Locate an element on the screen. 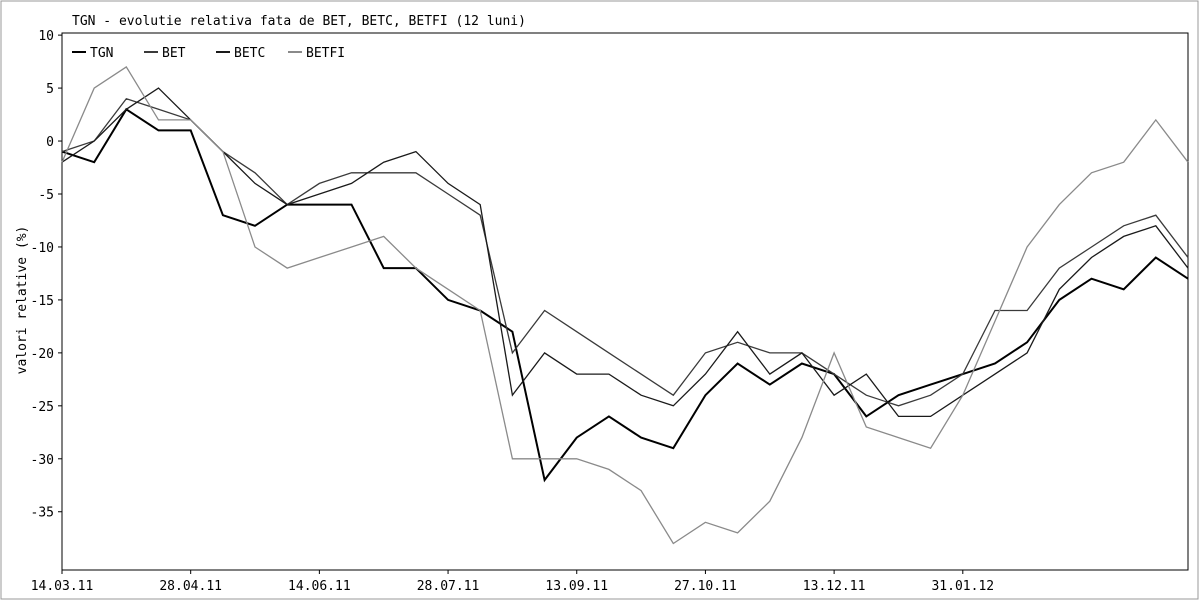 The width and height of the screenshot is (1200, 605). legend-label: BETFI is located at coordinates (325, 53).